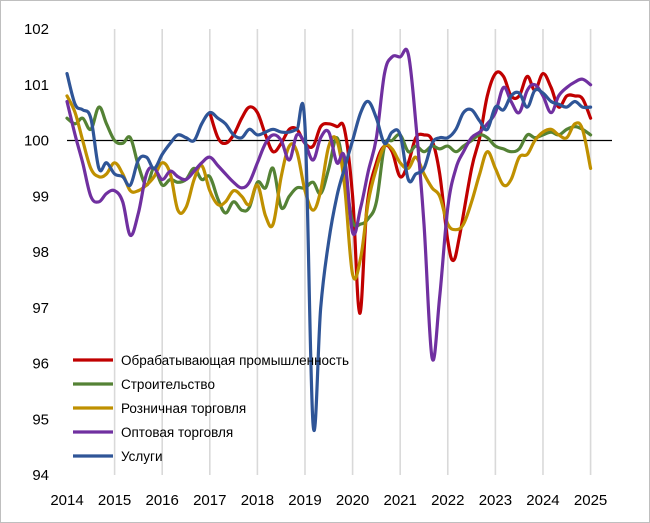 The image size is (650, 523). I want to click on x-tick-label-2022: 2022, so click(447, 500).